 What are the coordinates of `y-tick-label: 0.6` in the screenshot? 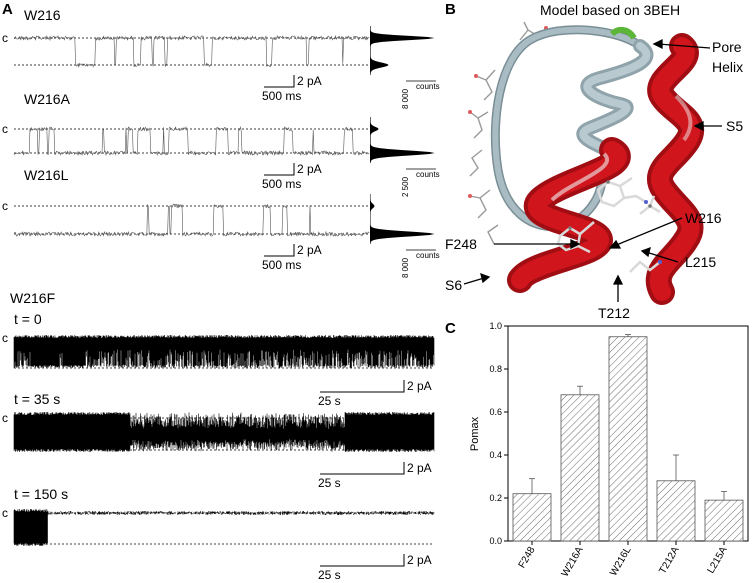 It's located at (495, 412).